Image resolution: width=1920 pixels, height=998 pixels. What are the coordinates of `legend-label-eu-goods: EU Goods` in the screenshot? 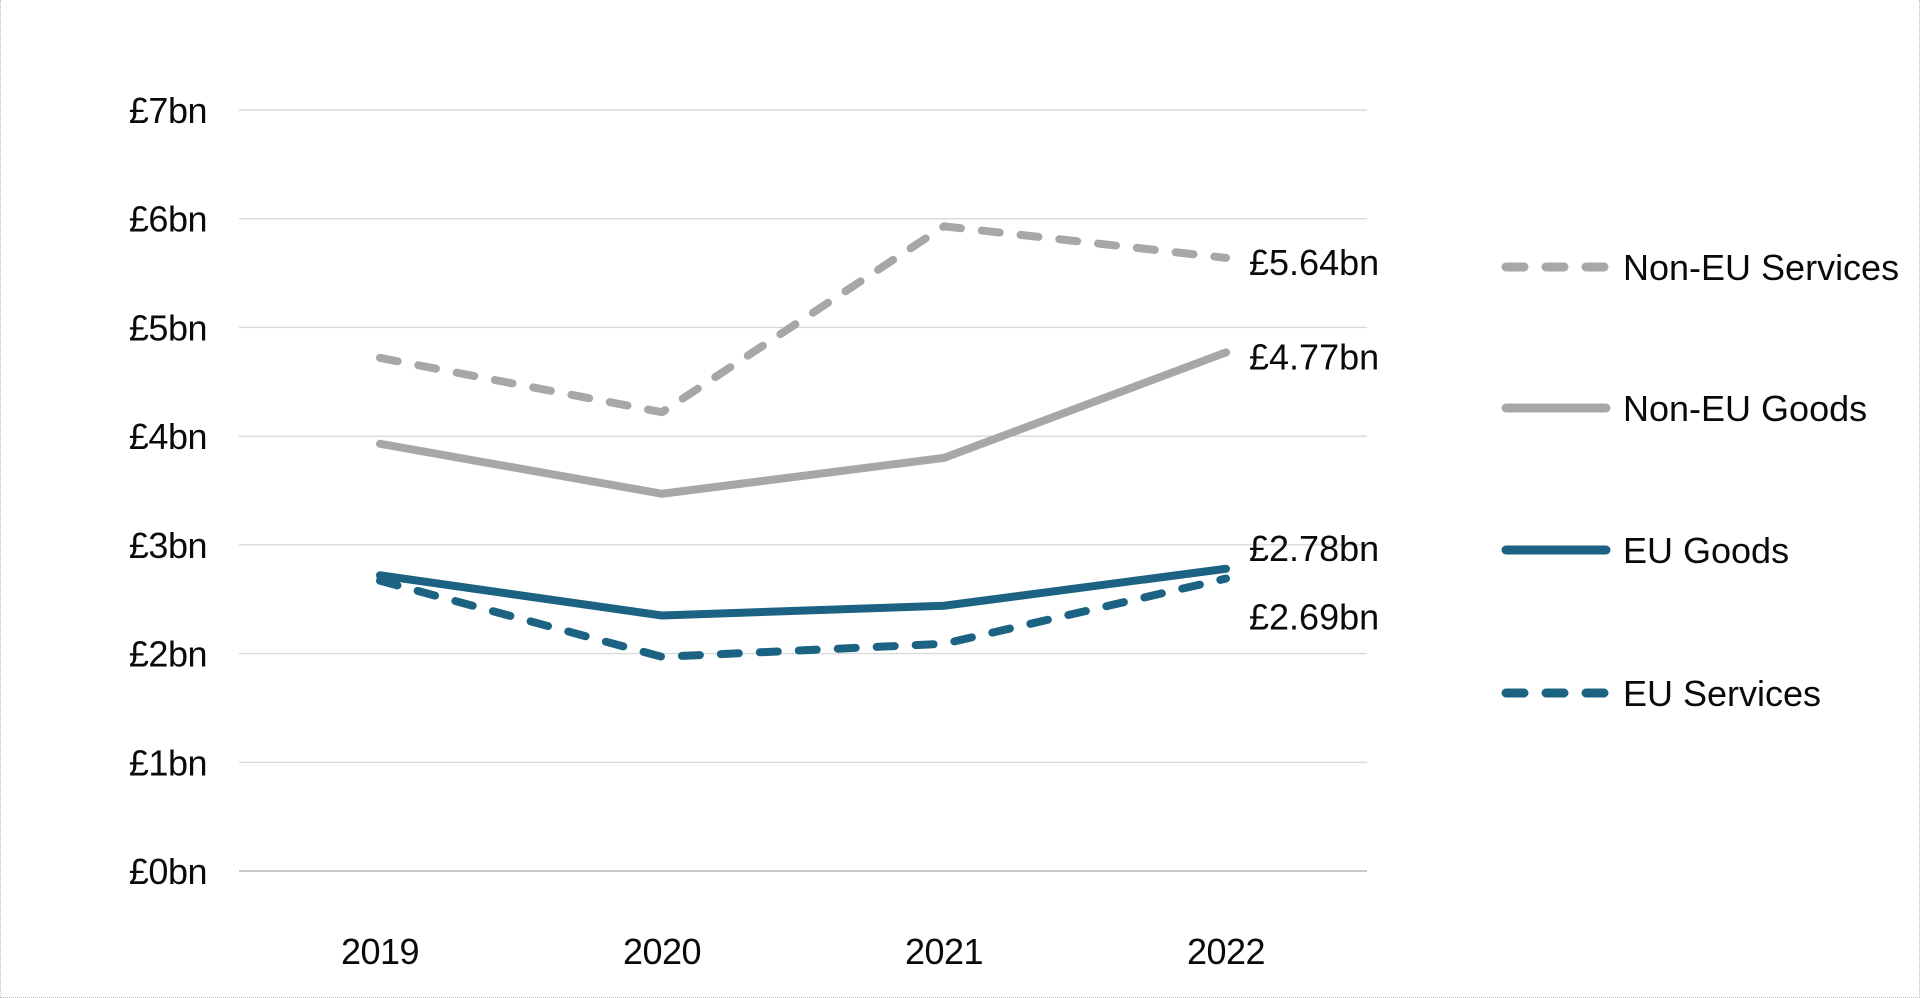 It's located at (1706, 550).